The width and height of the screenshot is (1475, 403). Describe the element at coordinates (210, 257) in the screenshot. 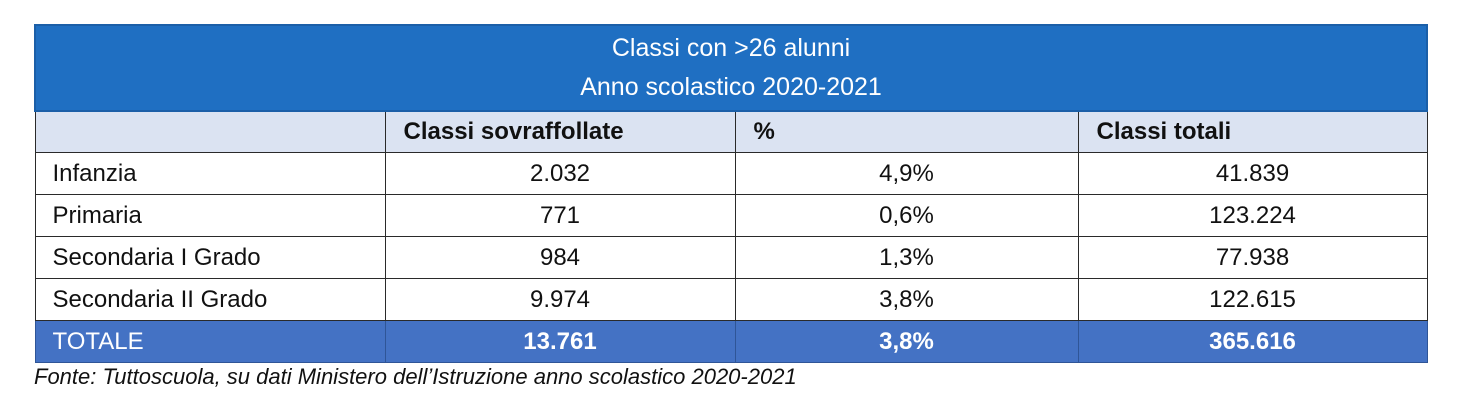

I see `row-label: Secondaria I Grado` at that location.